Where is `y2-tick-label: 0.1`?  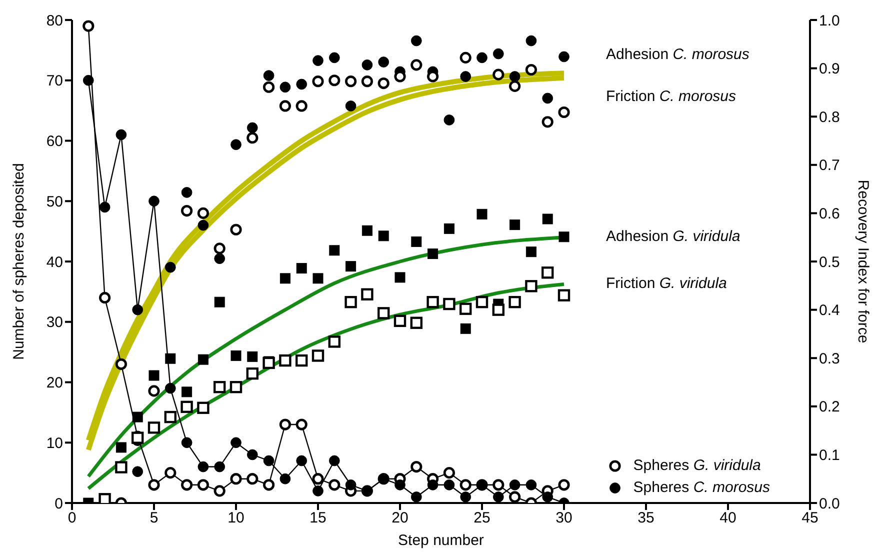
y2-tick-label: 0.1 is located at coordinates (829, 455).